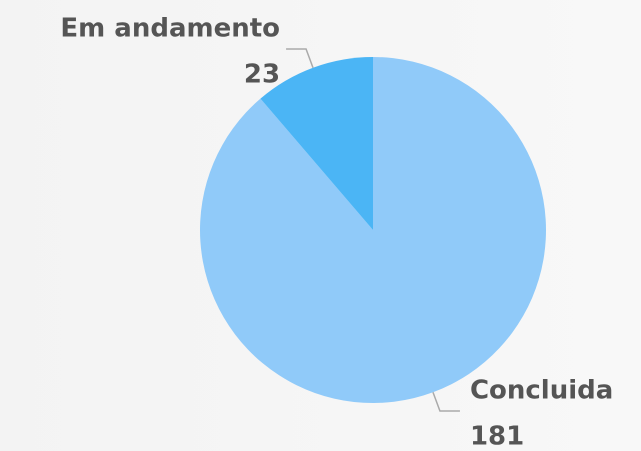 This screenshot has width=641, height=451. I want to click on slice-label: Concluida, so click(541, 391).